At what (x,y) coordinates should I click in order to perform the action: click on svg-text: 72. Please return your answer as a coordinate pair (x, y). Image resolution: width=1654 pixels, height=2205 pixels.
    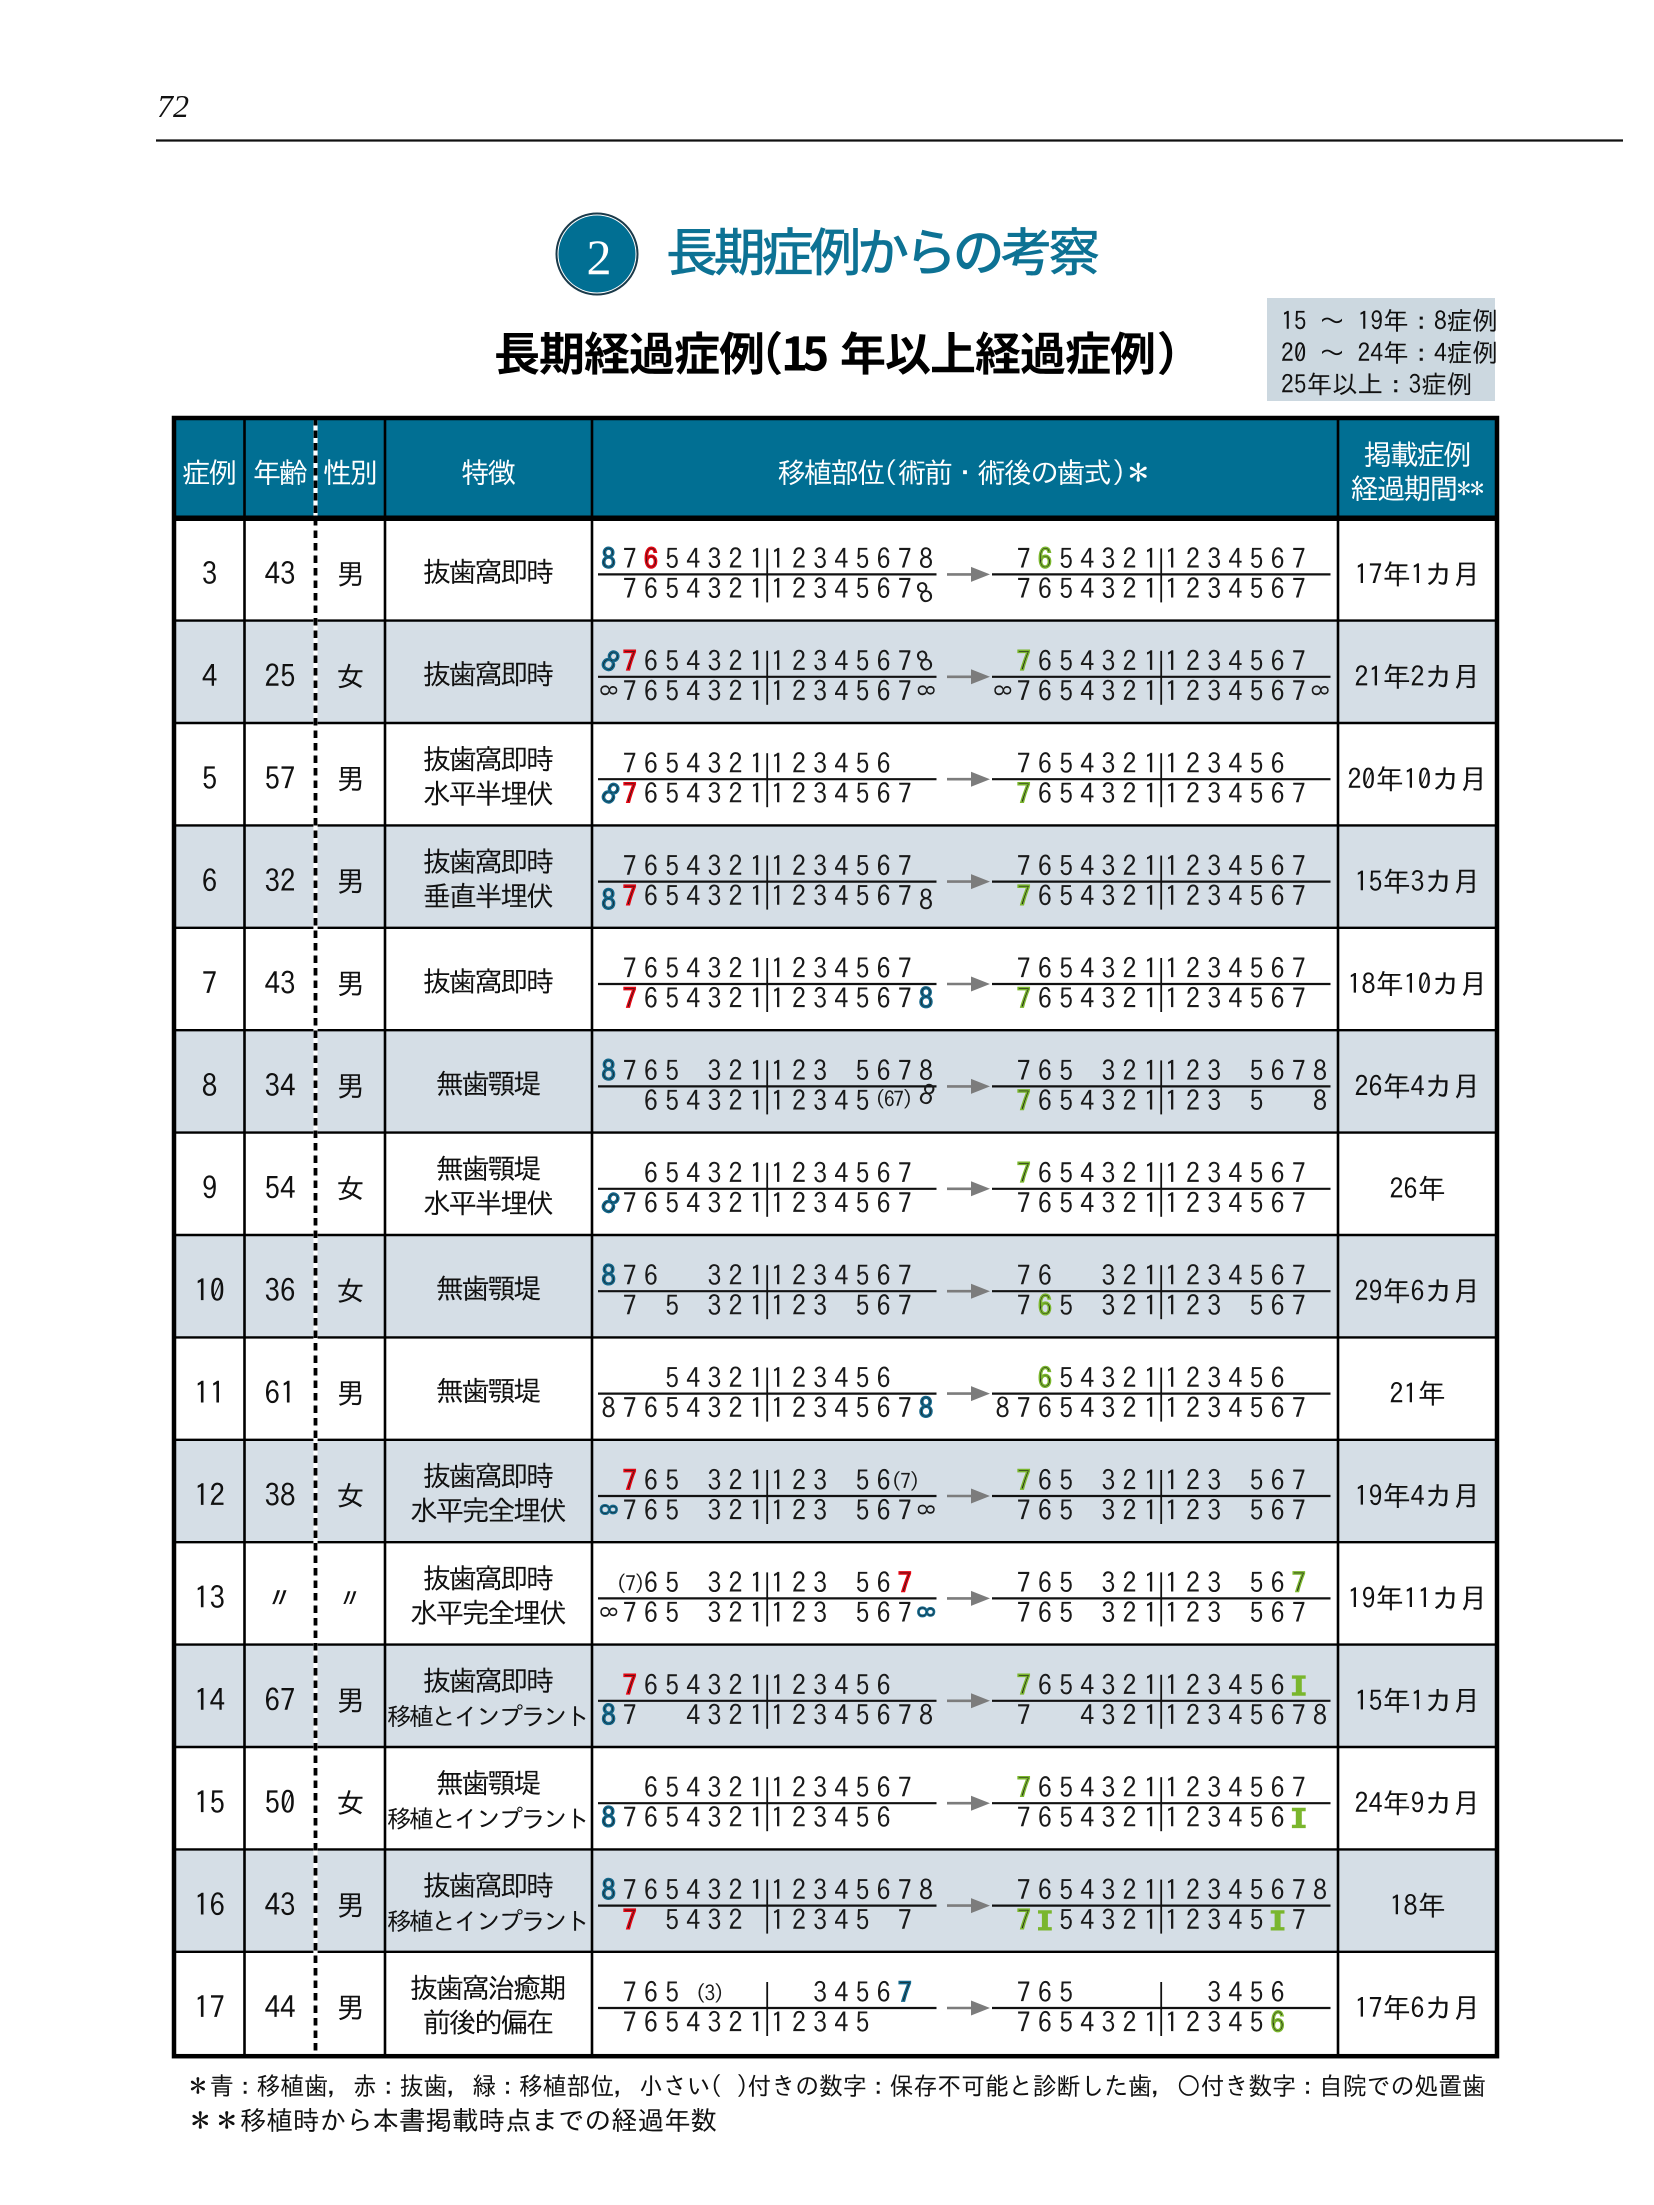
    Looking at the image, I should click on (173, 106).